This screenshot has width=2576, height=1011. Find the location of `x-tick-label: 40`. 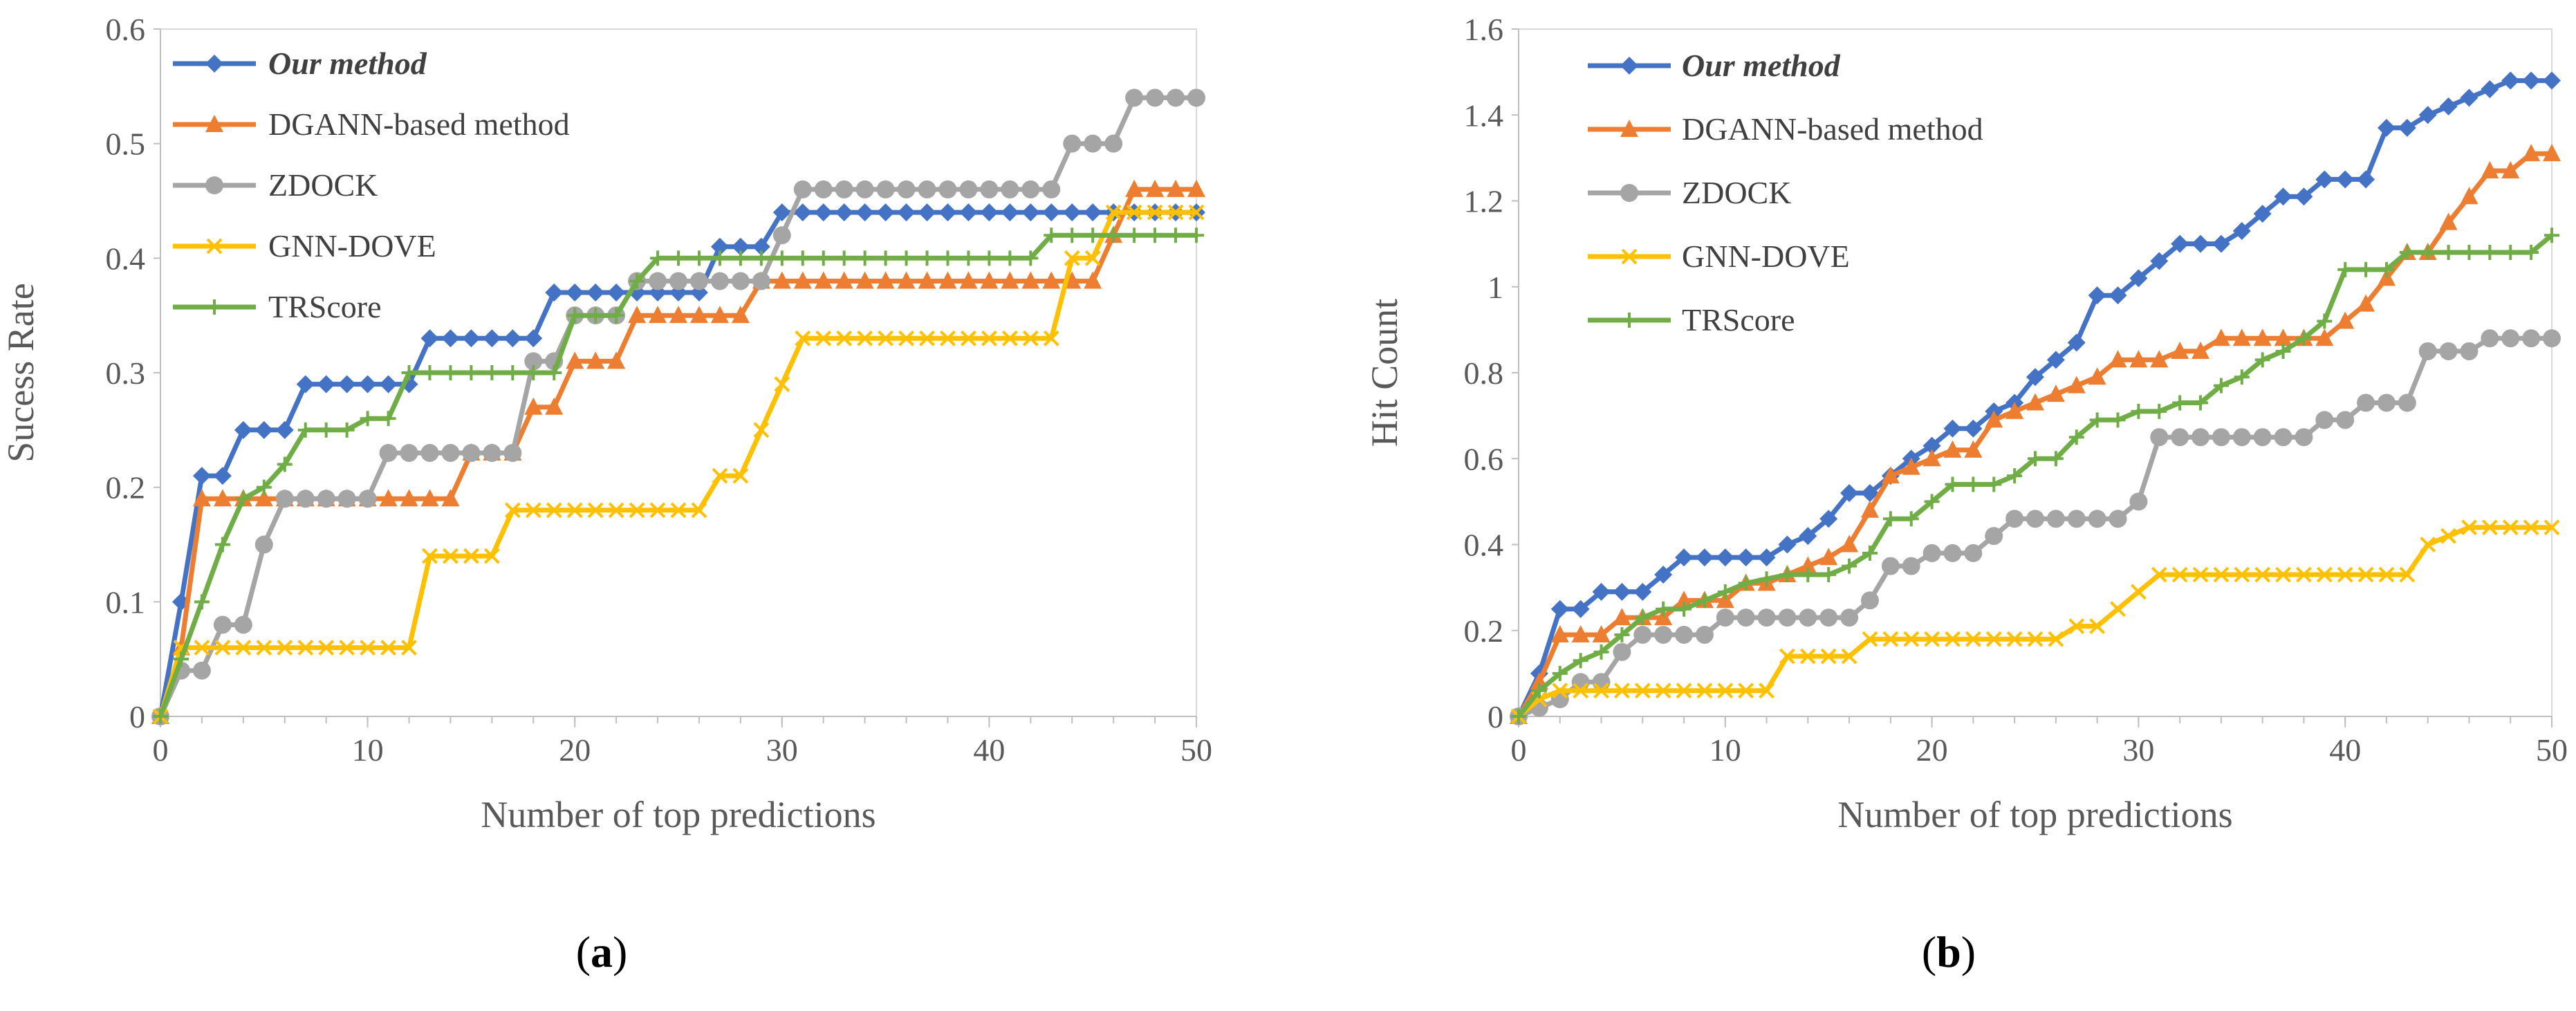

x-tick-label: 40 is located at coordinates (989, 750).